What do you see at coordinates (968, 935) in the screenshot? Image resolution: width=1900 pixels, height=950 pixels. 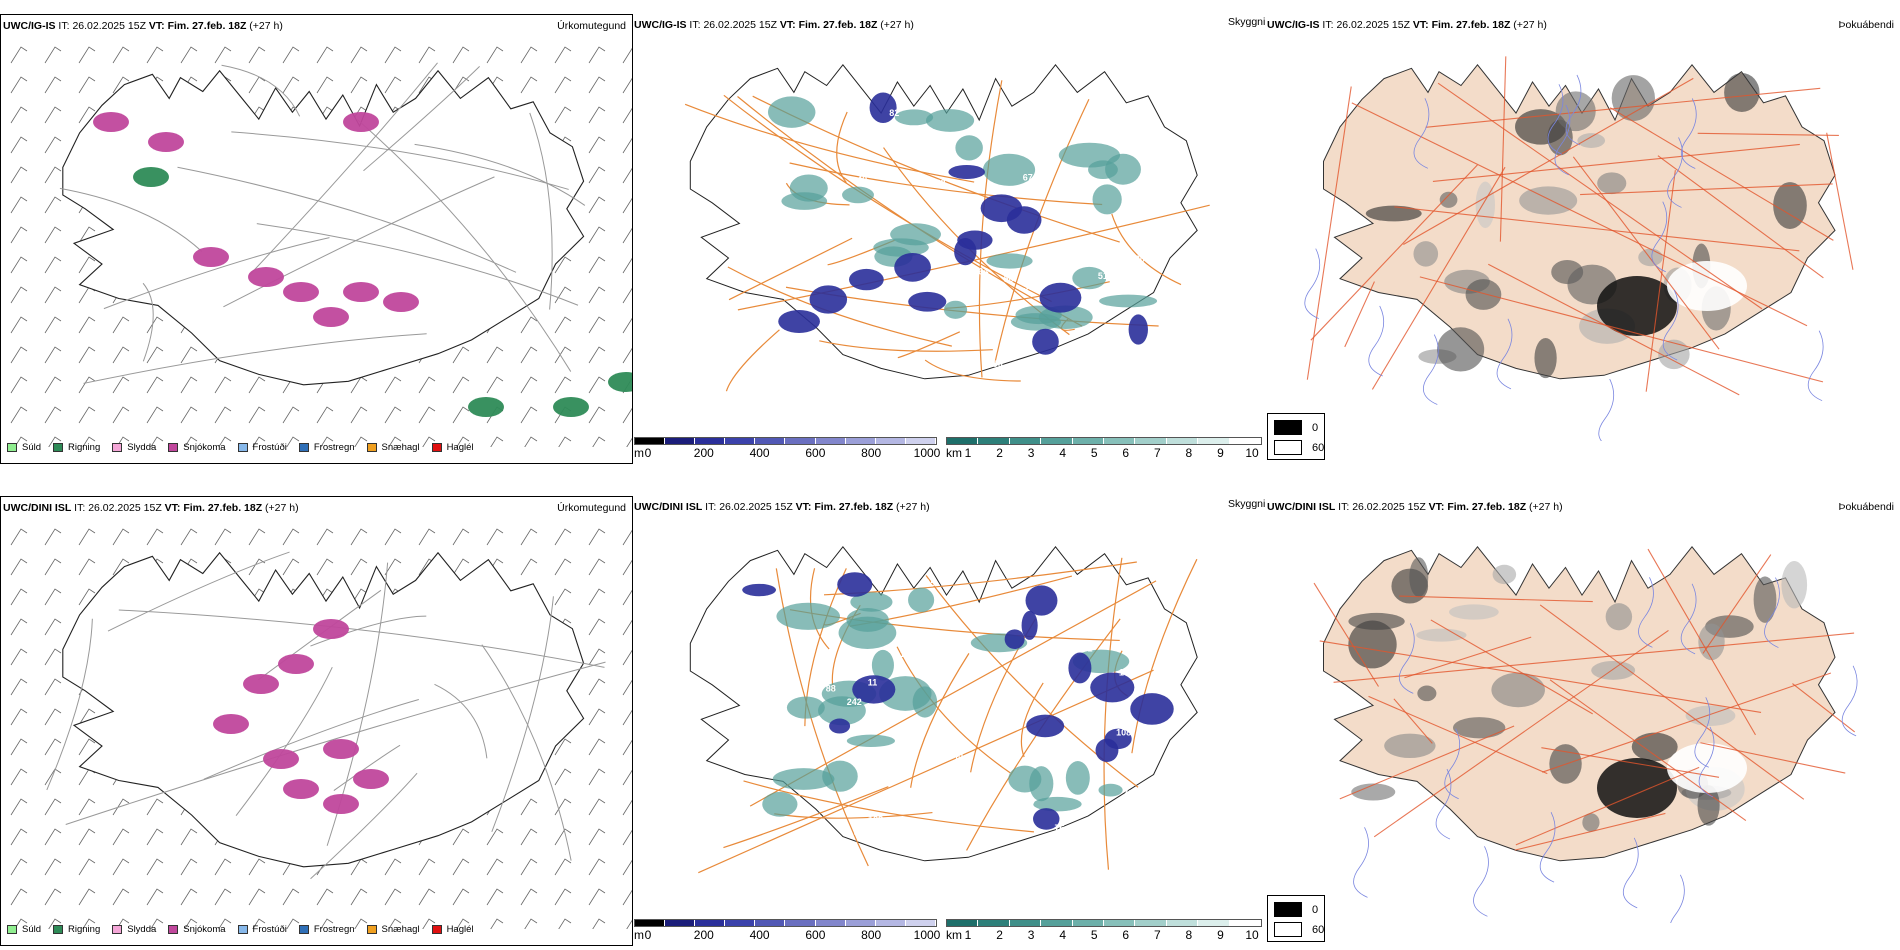 I see `colorbar-tick: 1` at bounding box center [968, 935].